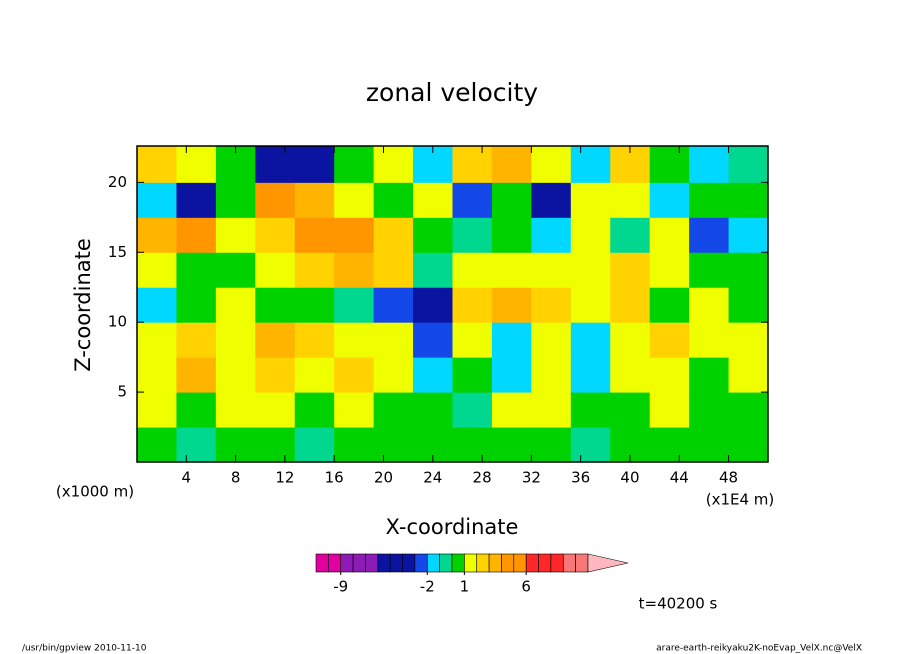  What do you see at coordinates (580, 478) in the screenshot?
I see `x-tick-label: 36` at bounding box center [580, 478].